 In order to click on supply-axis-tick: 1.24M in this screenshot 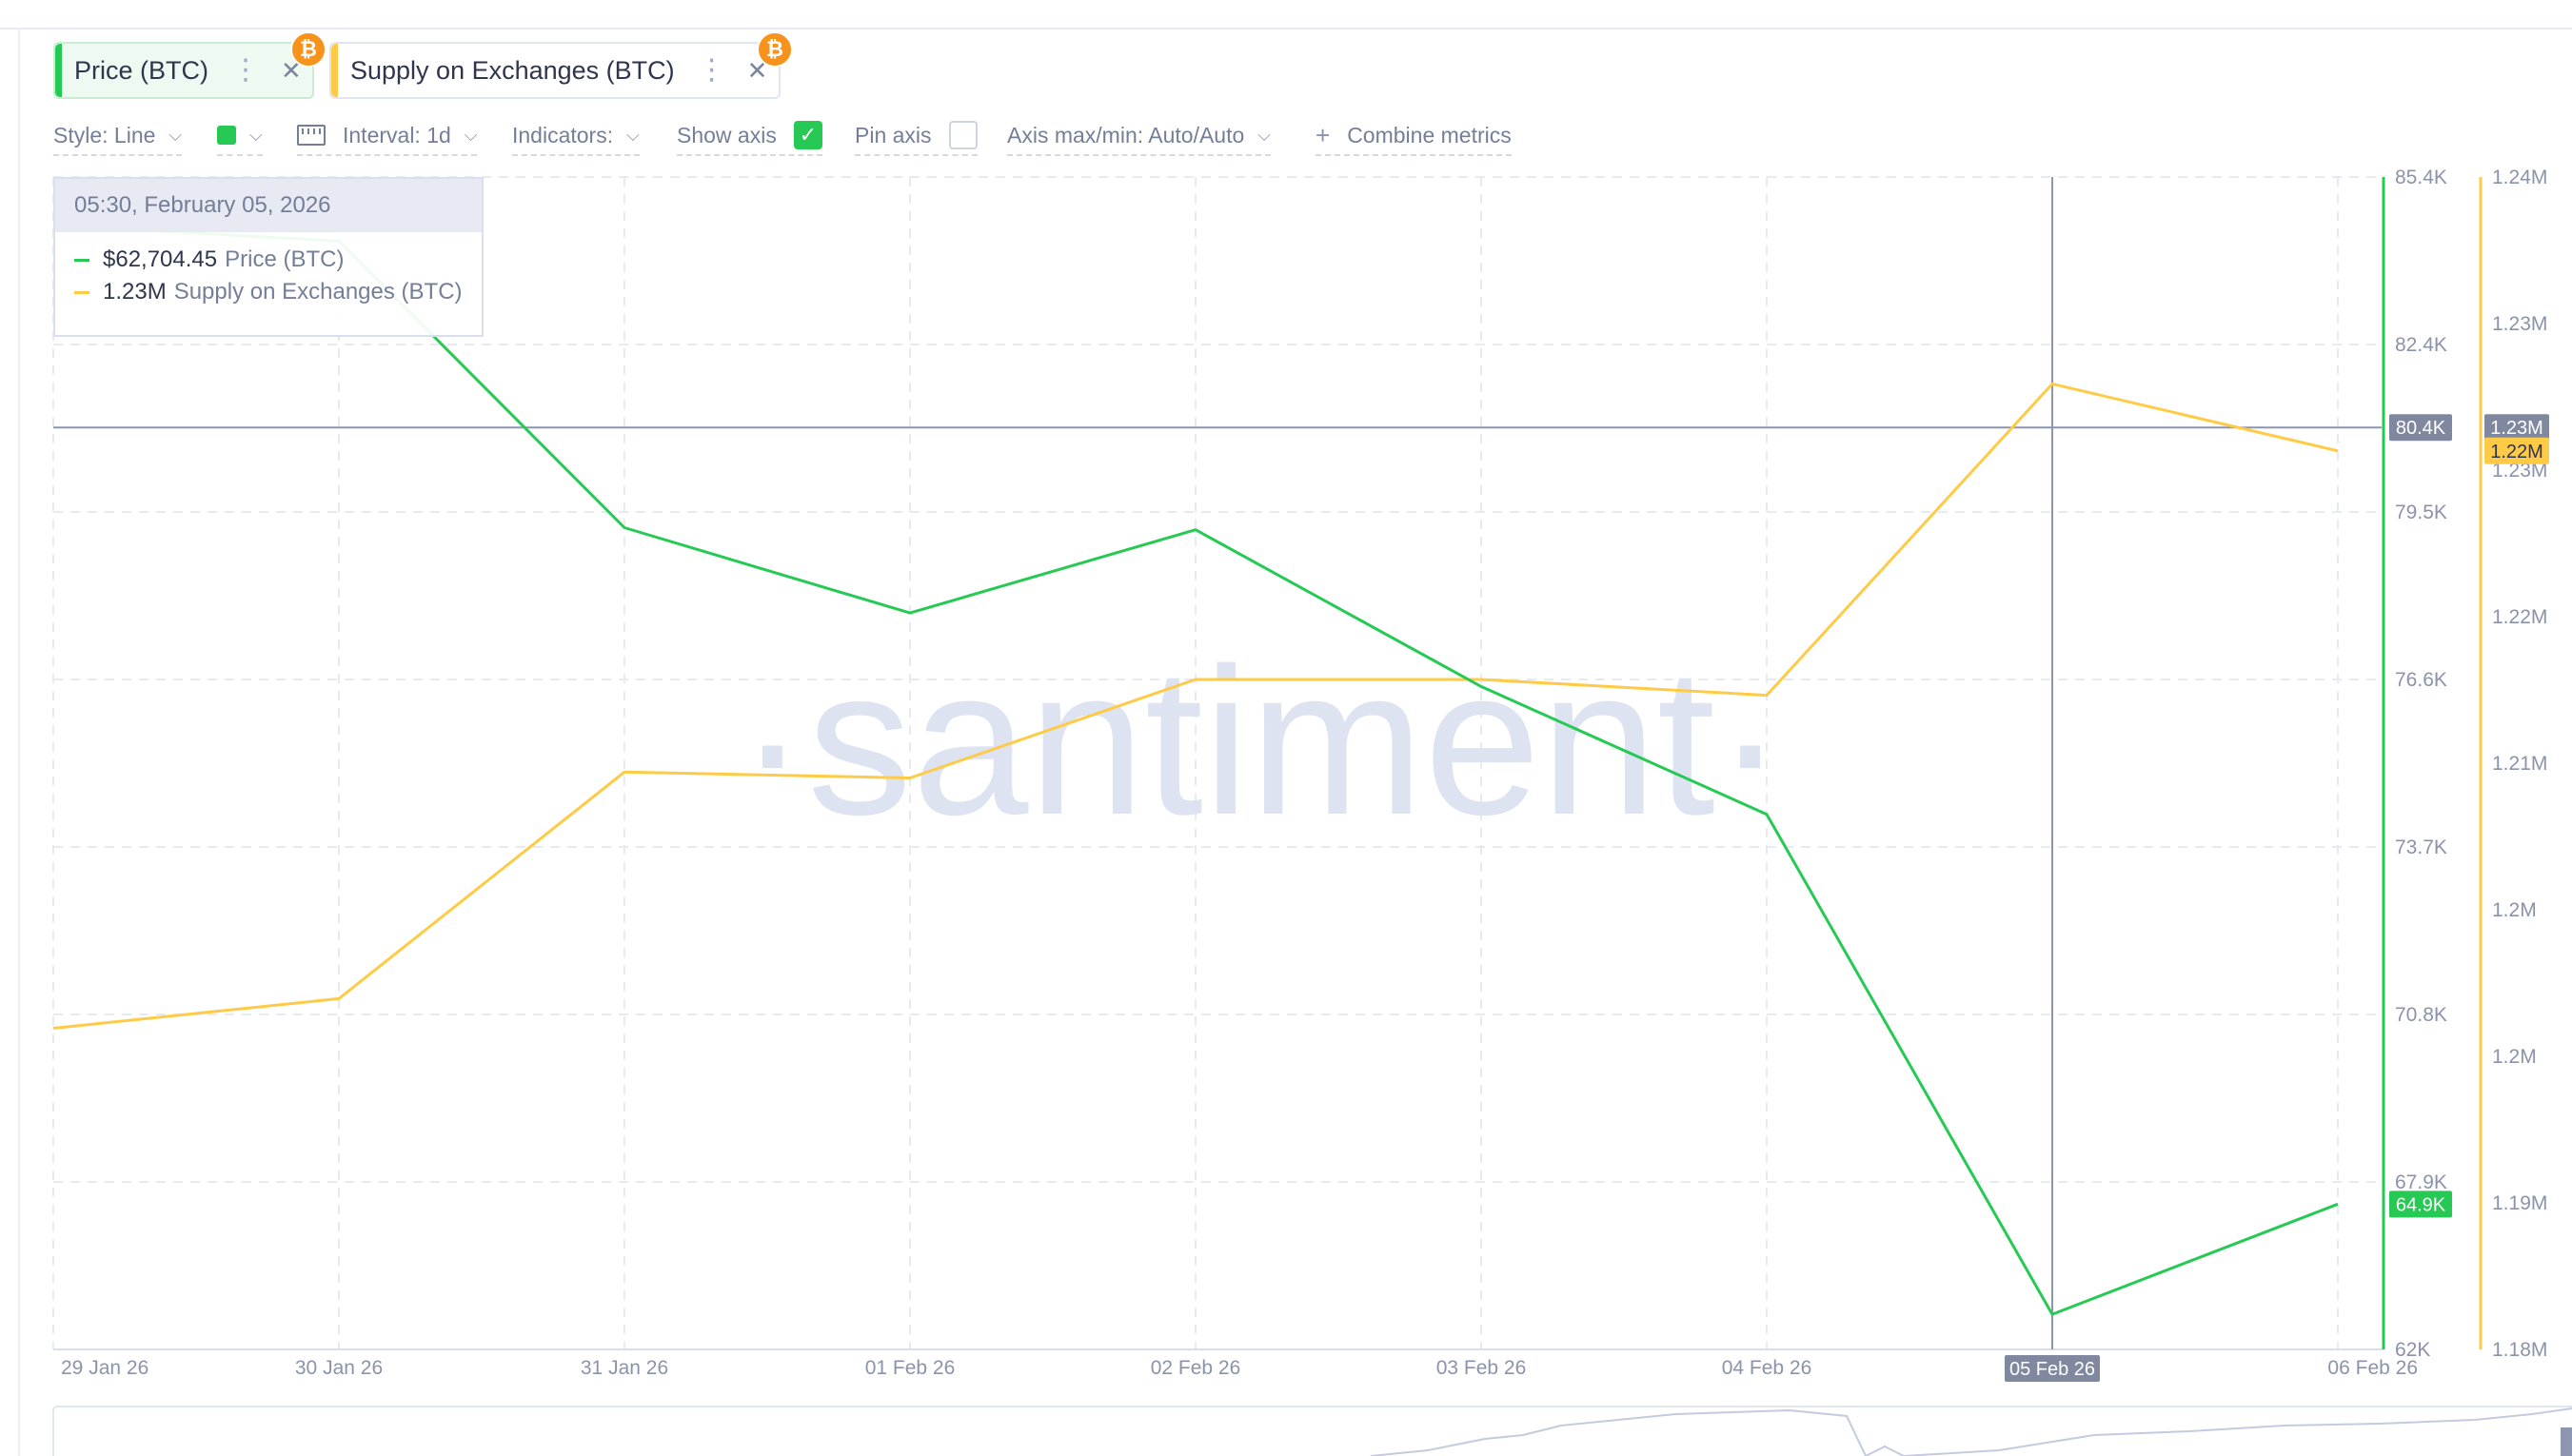, I will do `click(2519, 177)`.